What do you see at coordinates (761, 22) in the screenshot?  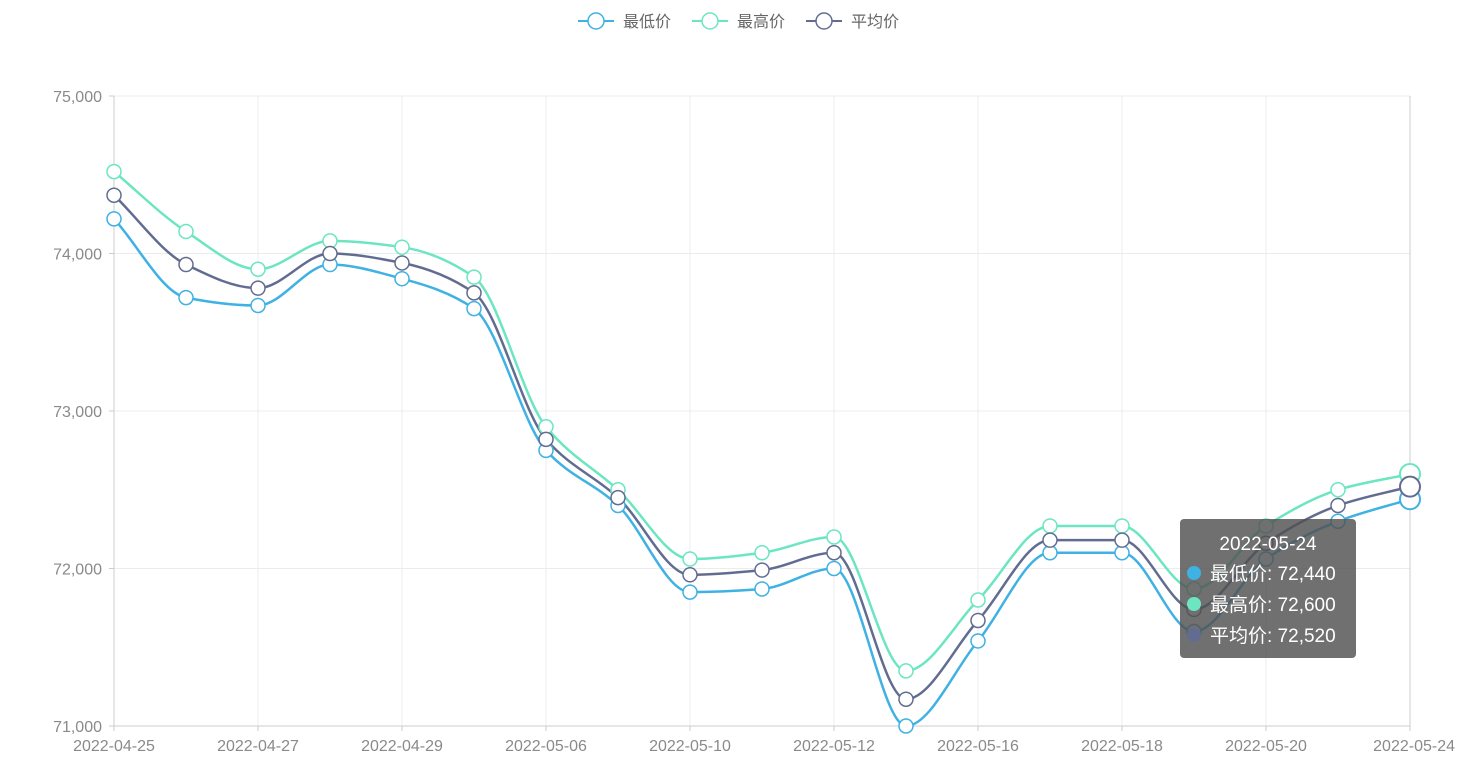 I see `legend-label: 最高价` at bounding box center [761, 22].